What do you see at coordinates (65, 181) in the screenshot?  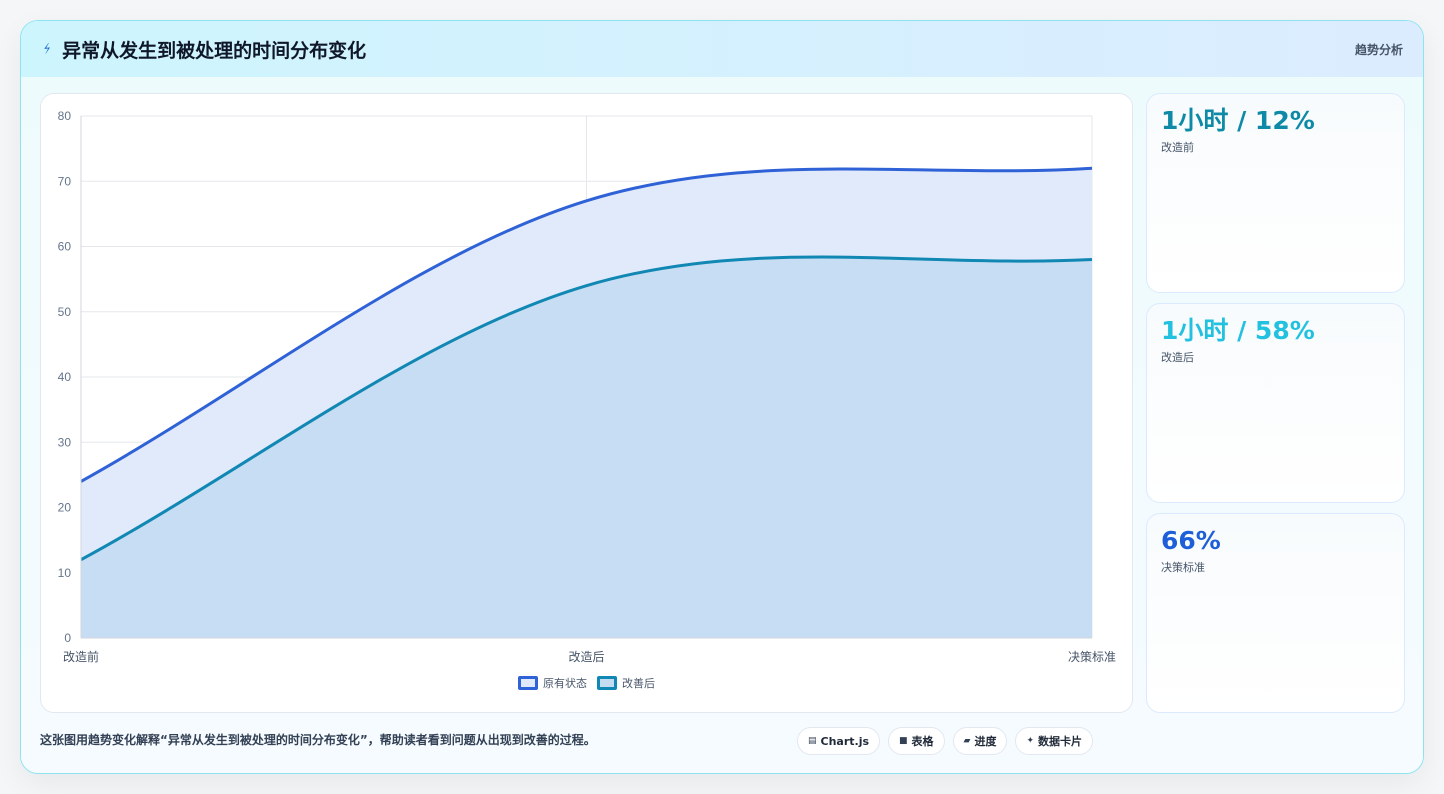 I see `y-tick-label: 70` at bounding box center [65, 181].